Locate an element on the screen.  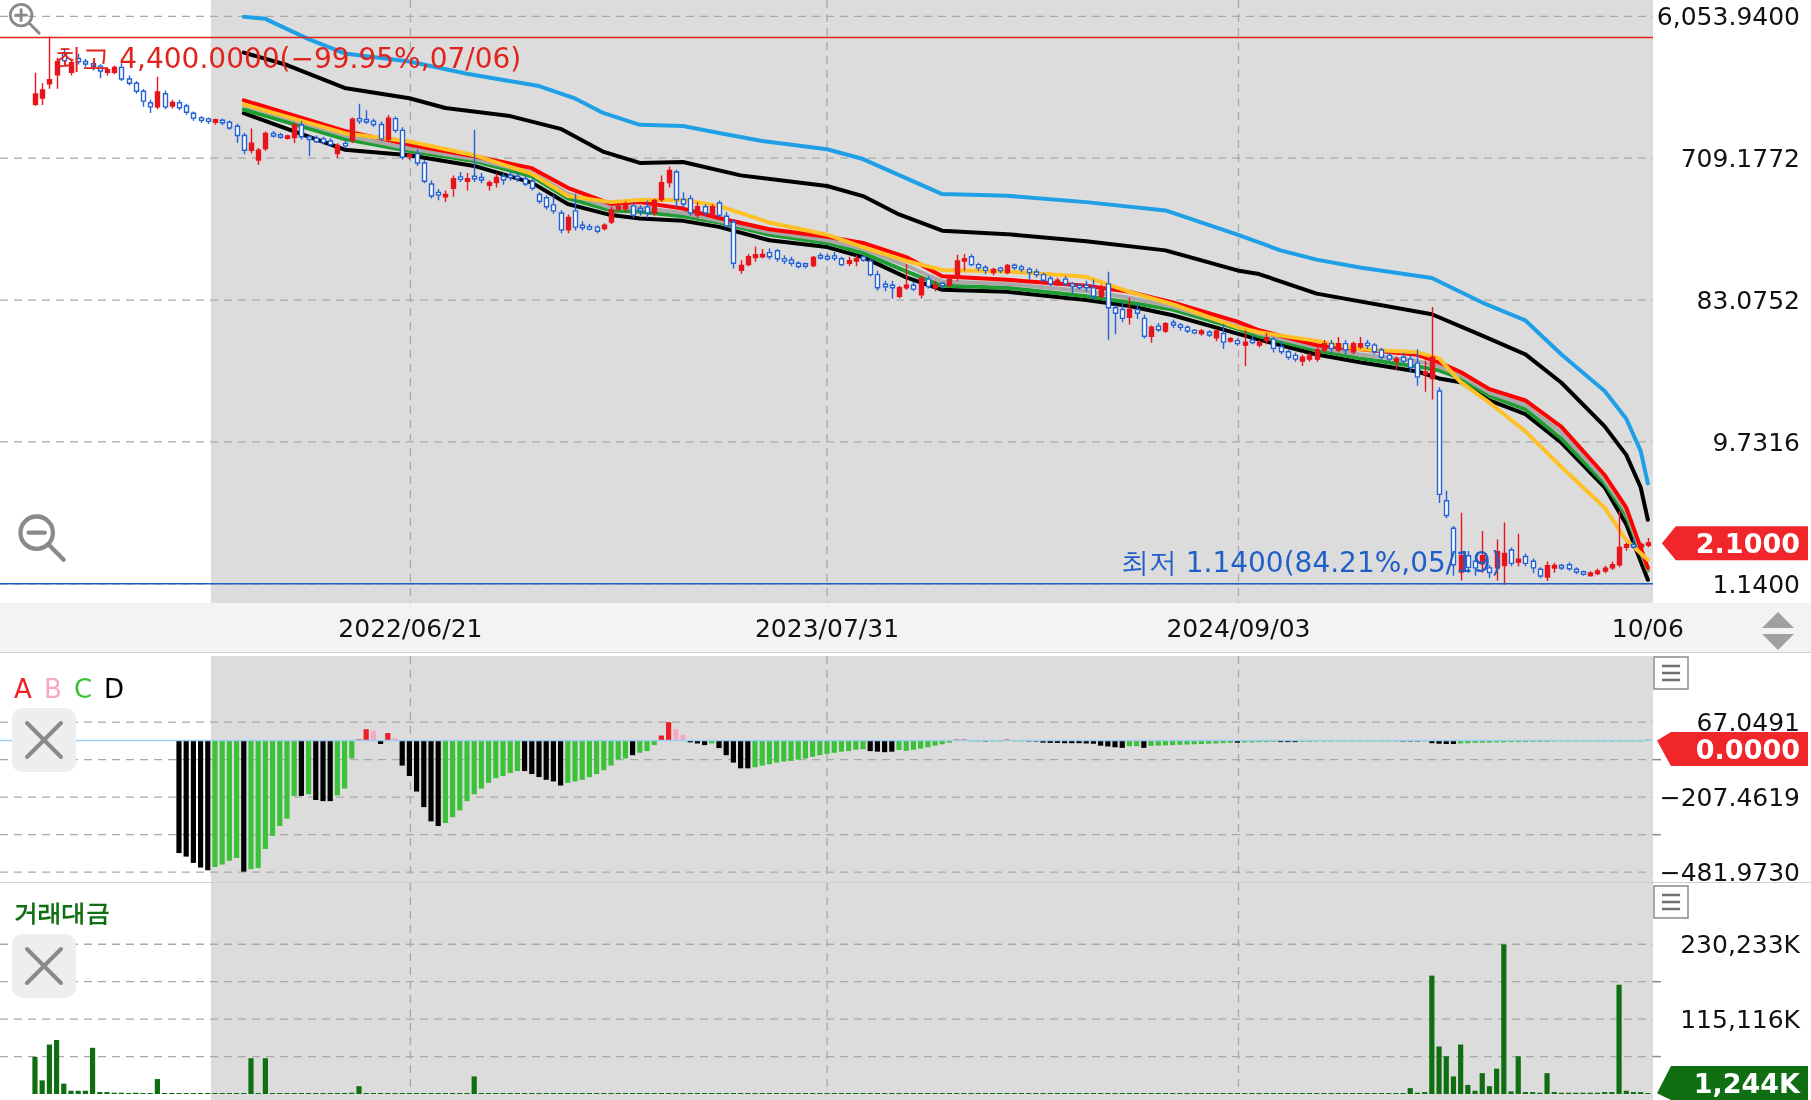
annotation: 2.1000 is located at coordinates (1747, 543).